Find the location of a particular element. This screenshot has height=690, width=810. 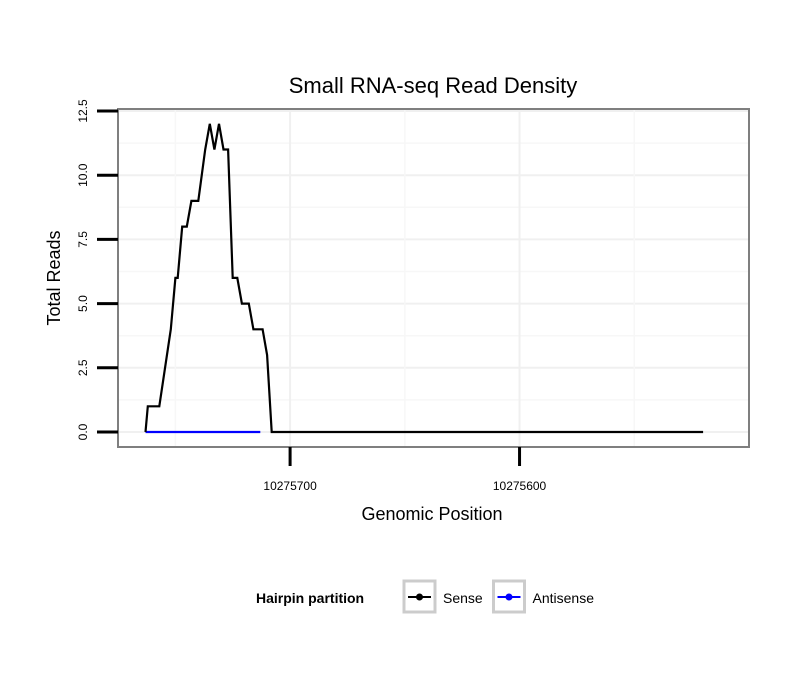

legend-title: Hairpin partition is located at coordinates (310, 598).